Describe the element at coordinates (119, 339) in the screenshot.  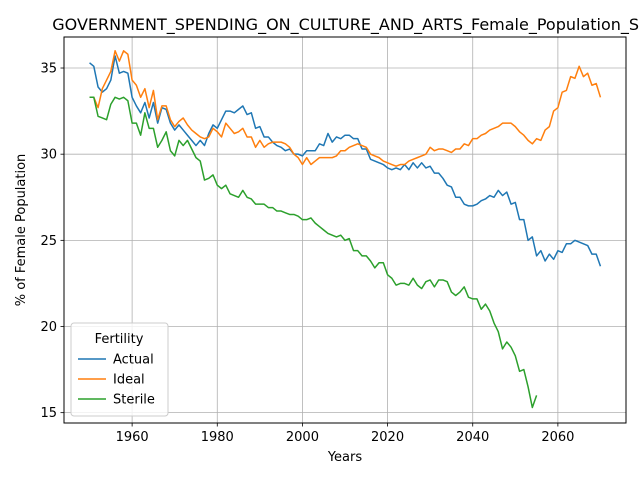
I see `legend-title: Fertility` at that location.